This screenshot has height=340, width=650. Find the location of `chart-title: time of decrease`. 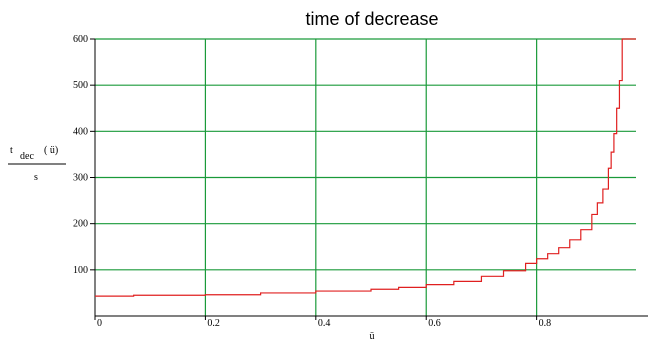

chart-title: time of decrease is located at coordinates (371, 19).